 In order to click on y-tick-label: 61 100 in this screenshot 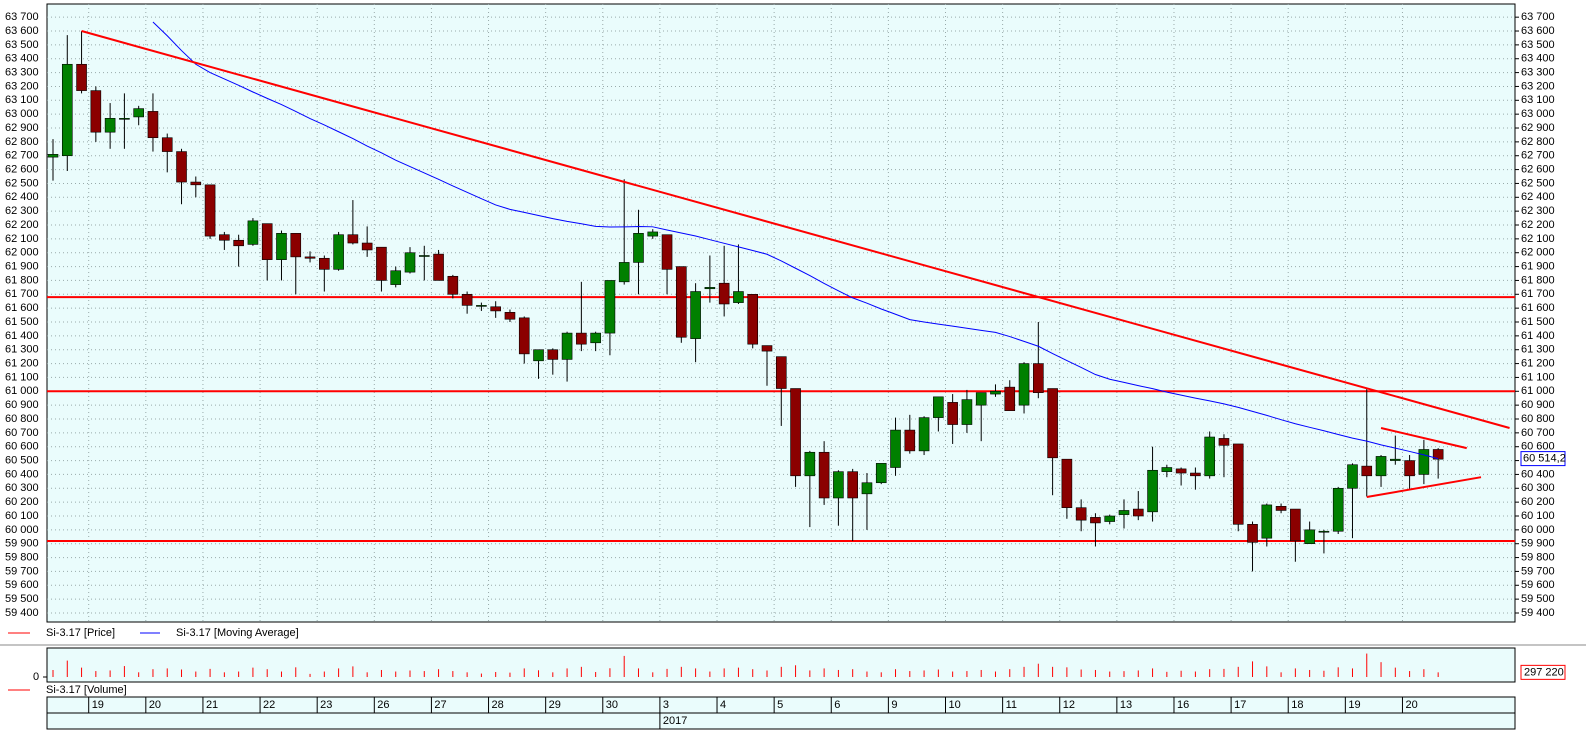, I will do `click(22, 377)`.